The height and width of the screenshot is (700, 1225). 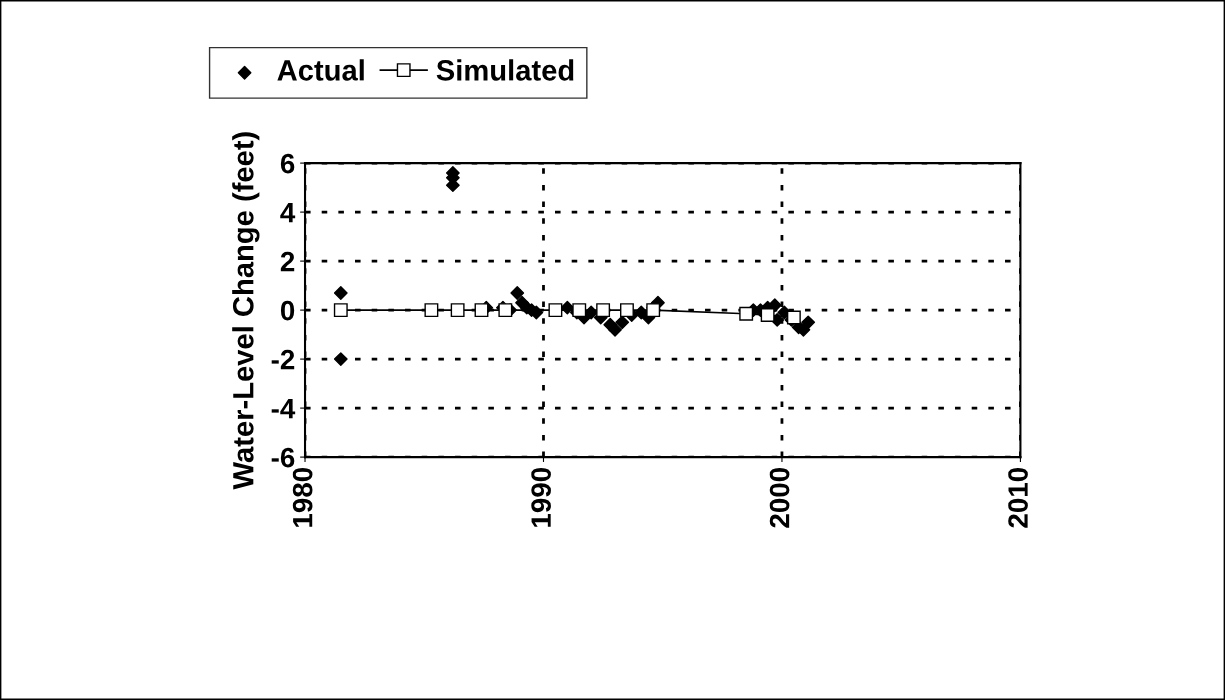 I want to click on y-tick-label: -2, so click(x=283, y=359).